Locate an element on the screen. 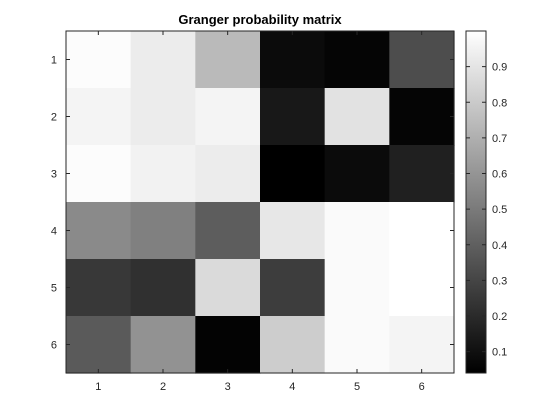 Image resolution: width=560 pixels, height=420 pixels. heatmap-cell-r6-c1 is located at coordinates (99, 345).